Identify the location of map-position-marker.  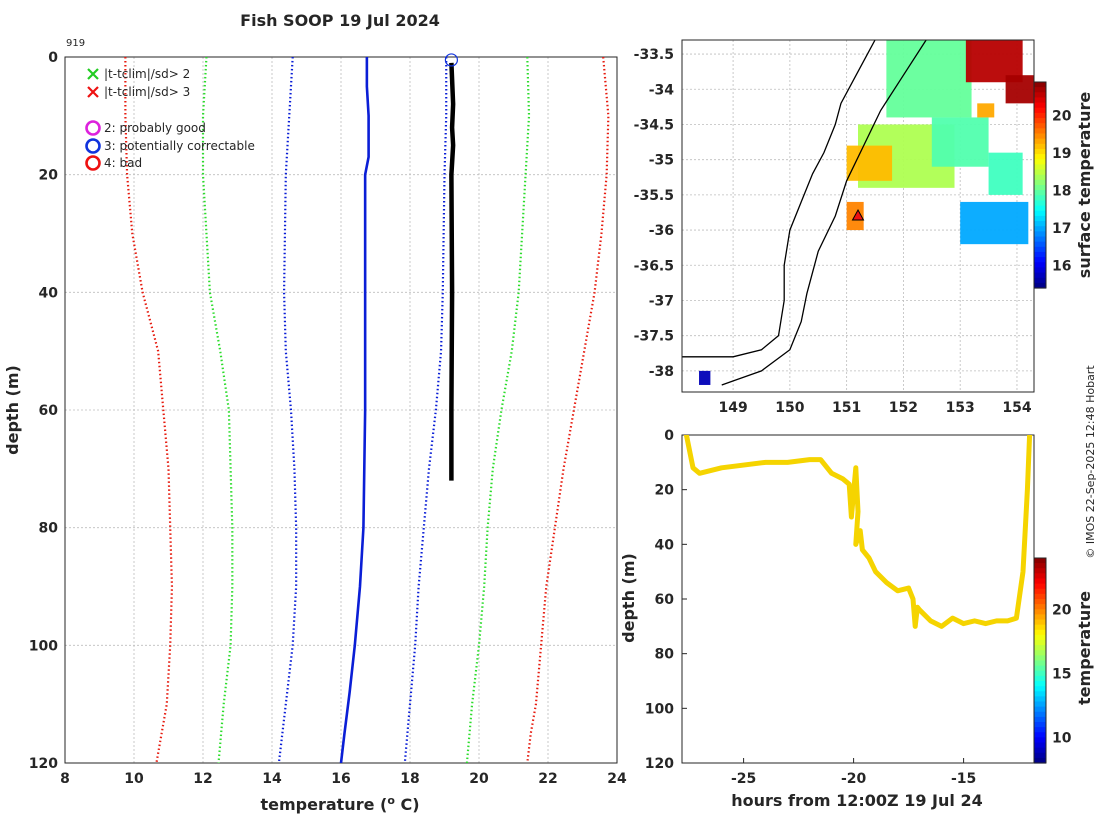
(858, 214).